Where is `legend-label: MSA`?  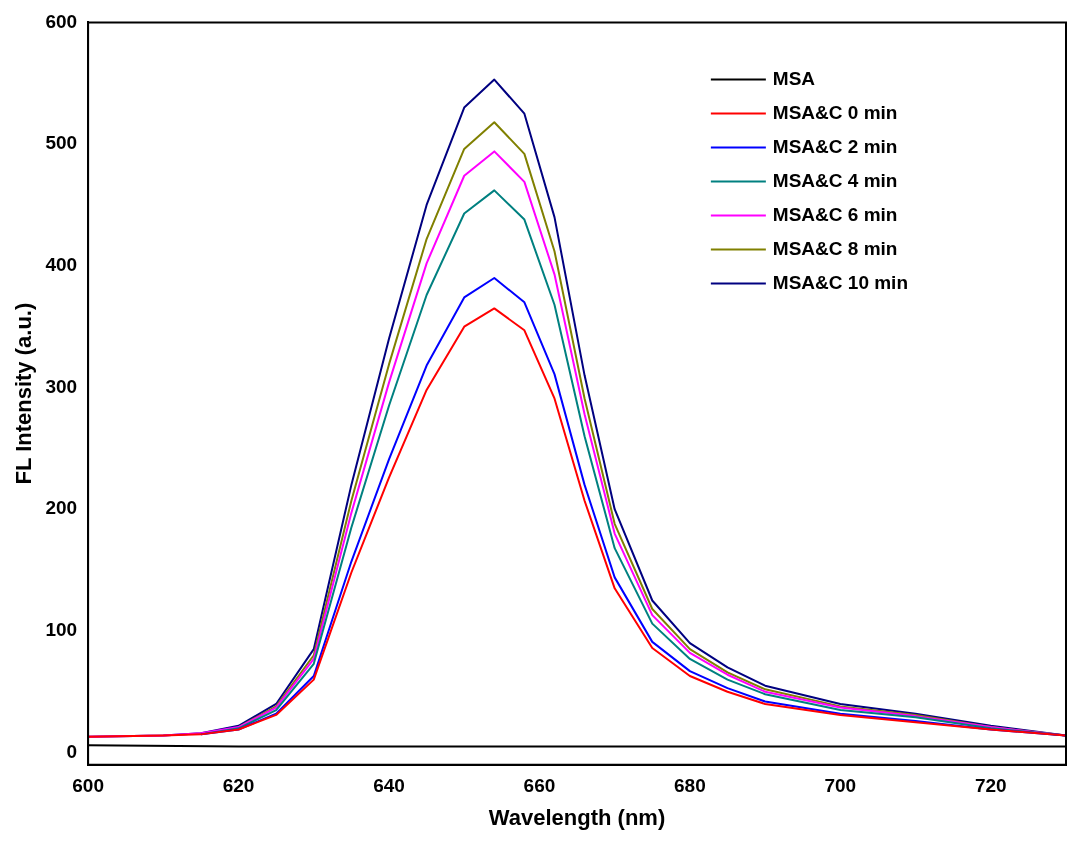
legend-label: MSA is located at coordinates (794, 78).